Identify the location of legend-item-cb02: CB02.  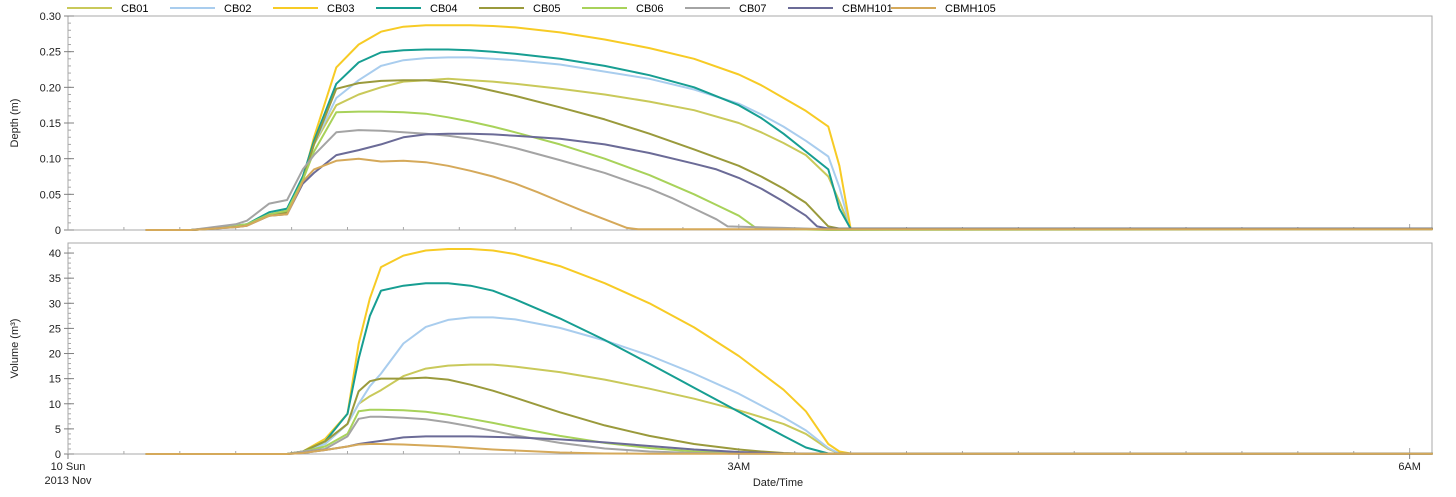
(211, 9).